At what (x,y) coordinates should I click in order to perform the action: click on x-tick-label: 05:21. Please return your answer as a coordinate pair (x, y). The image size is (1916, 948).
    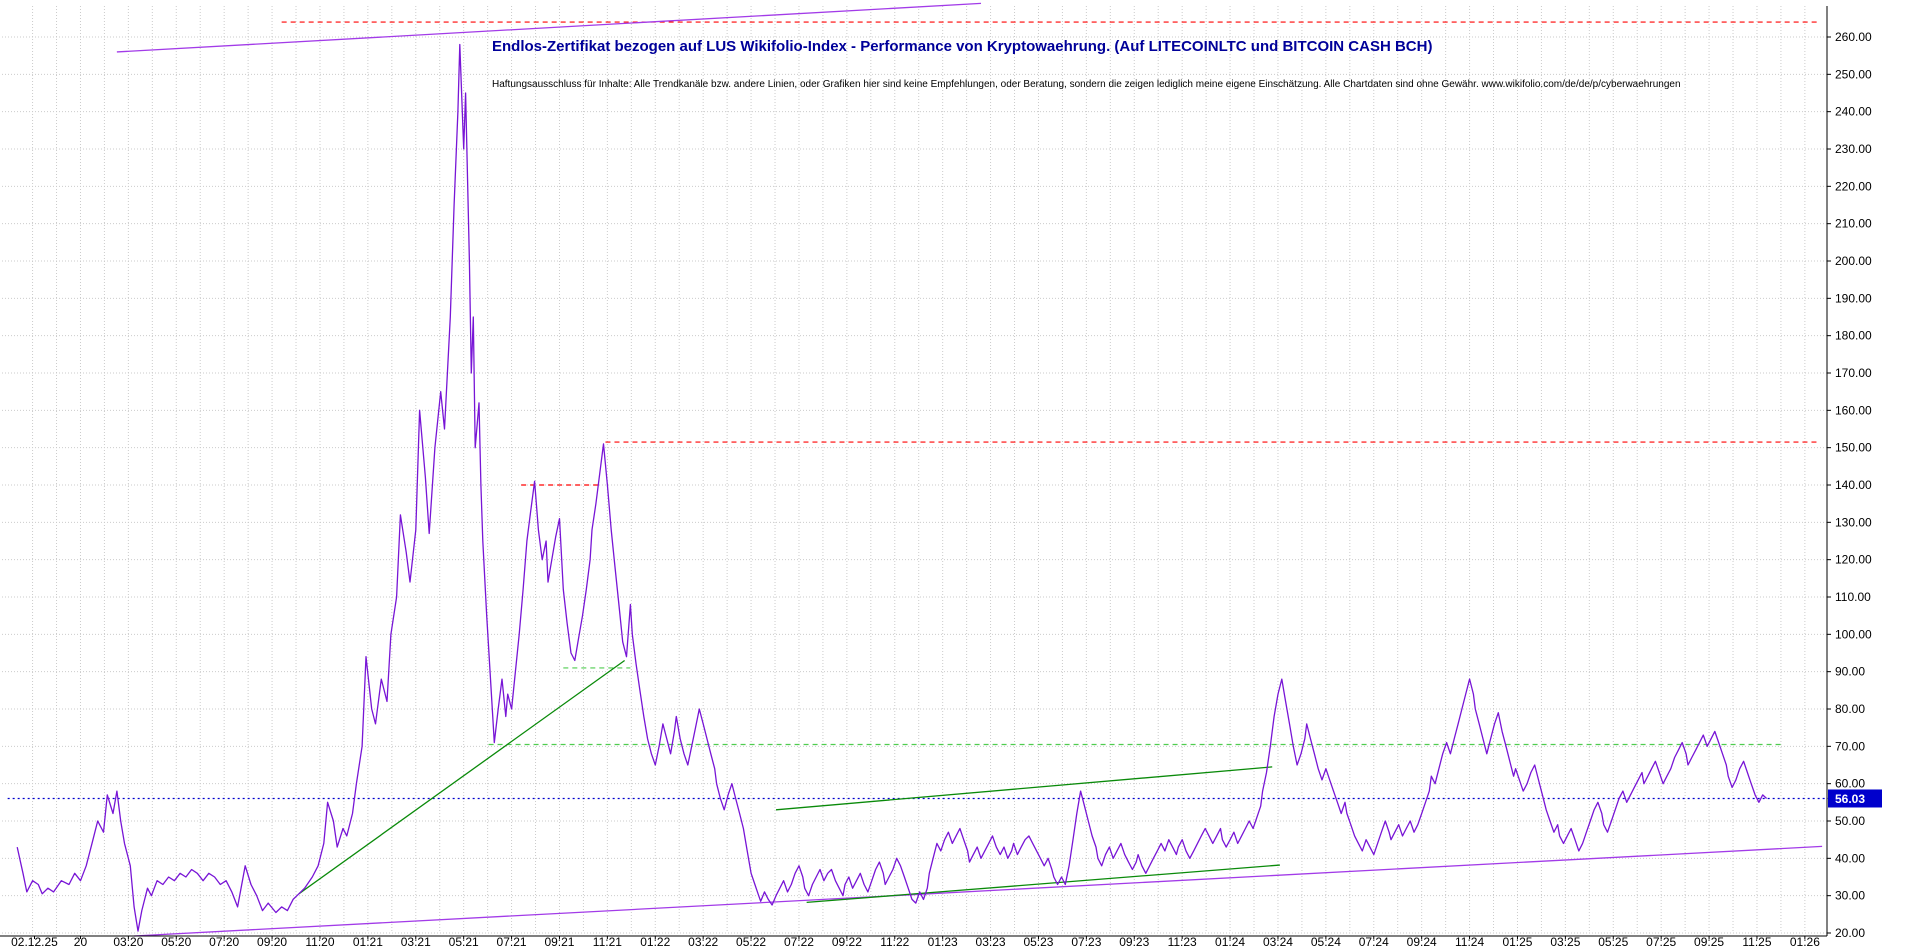
    Looking at the image, I should click on (464, 941).